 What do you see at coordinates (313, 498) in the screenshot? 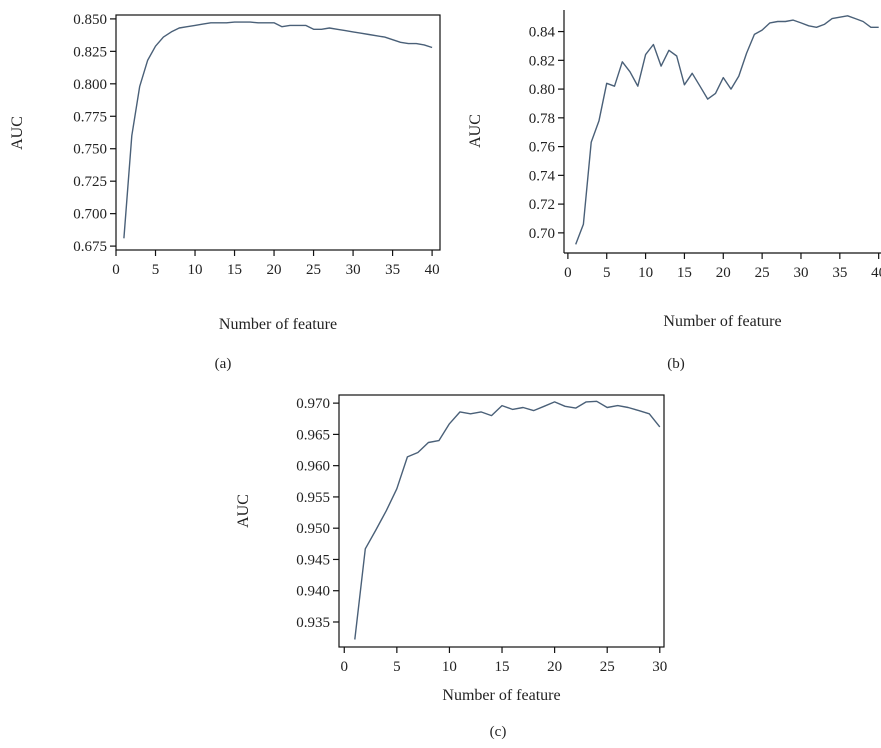
I see `y-tick-label: 0.955` at bounding box center [313, 498].